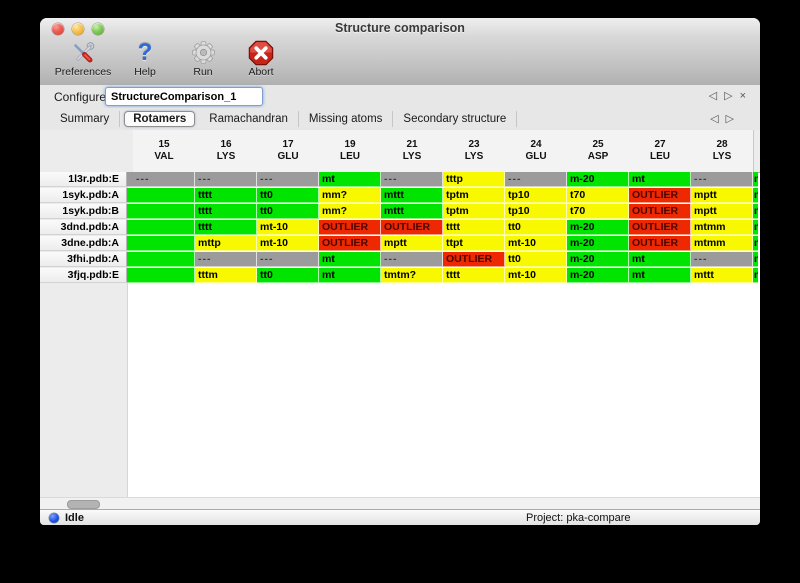  Describe the element at coordinates (184, 96) in the screenshot. I see `configure-name-input` at that location.